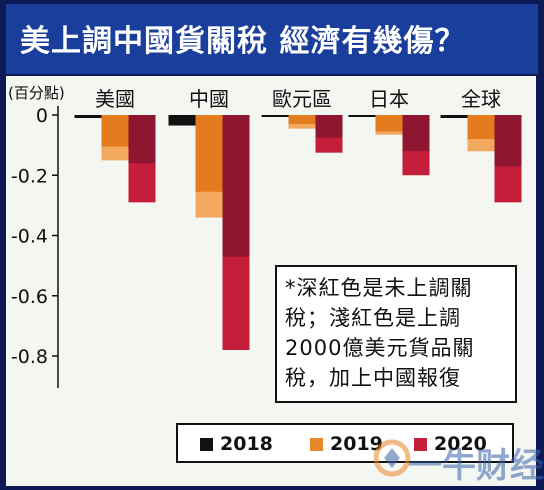  I want to click on note-line: 2000億美元貨品關, so click(380, 348).